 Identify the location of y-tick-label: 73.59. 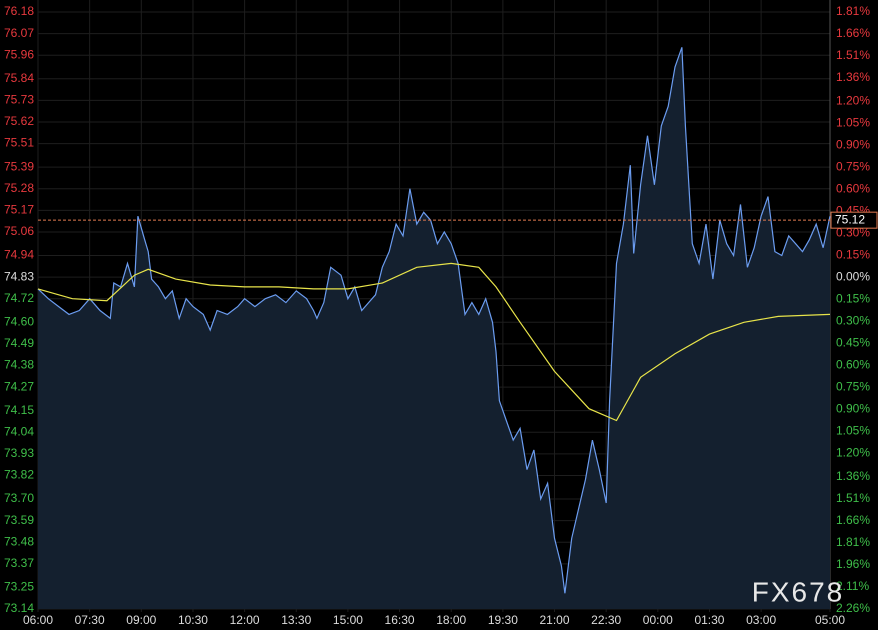
(19, 520).